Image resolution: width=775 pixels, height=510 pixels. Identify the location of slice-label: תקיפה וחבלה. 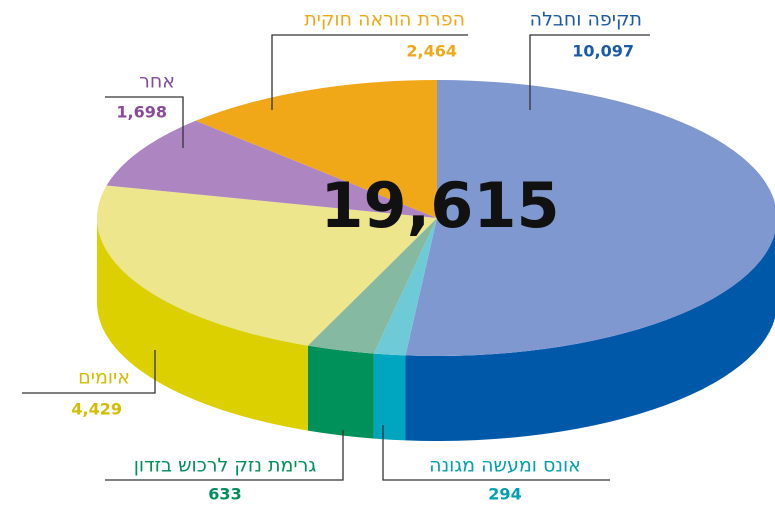
(586, 20).